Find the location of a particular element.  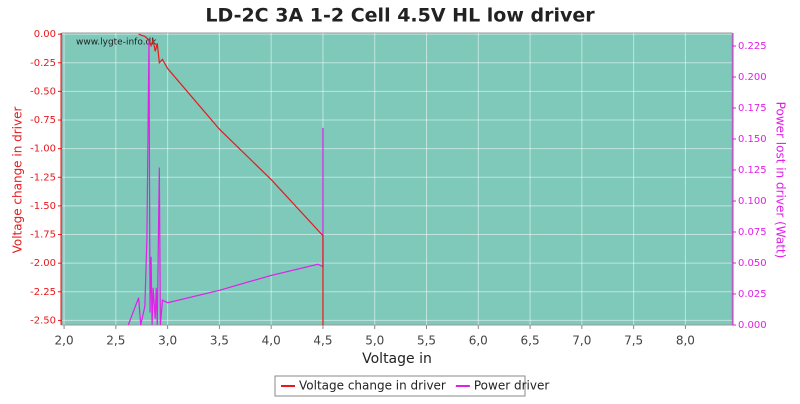

y2-tick-label: 0.225 is located at coordinates (752, 46).